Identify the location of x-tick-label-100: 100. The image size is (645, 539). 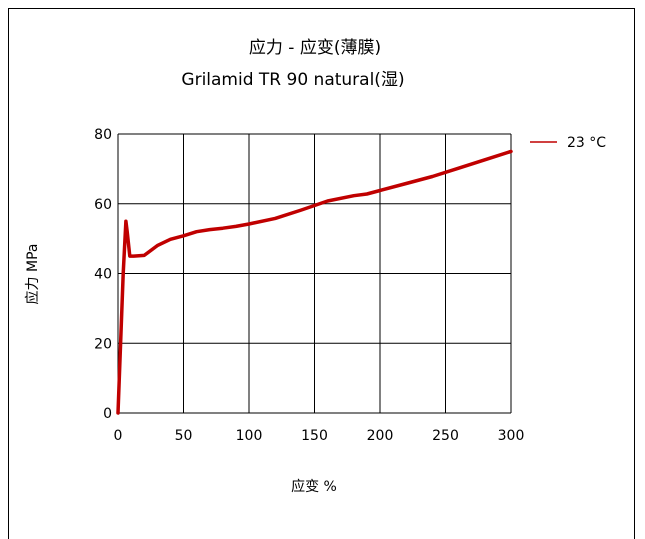
(249, 436).